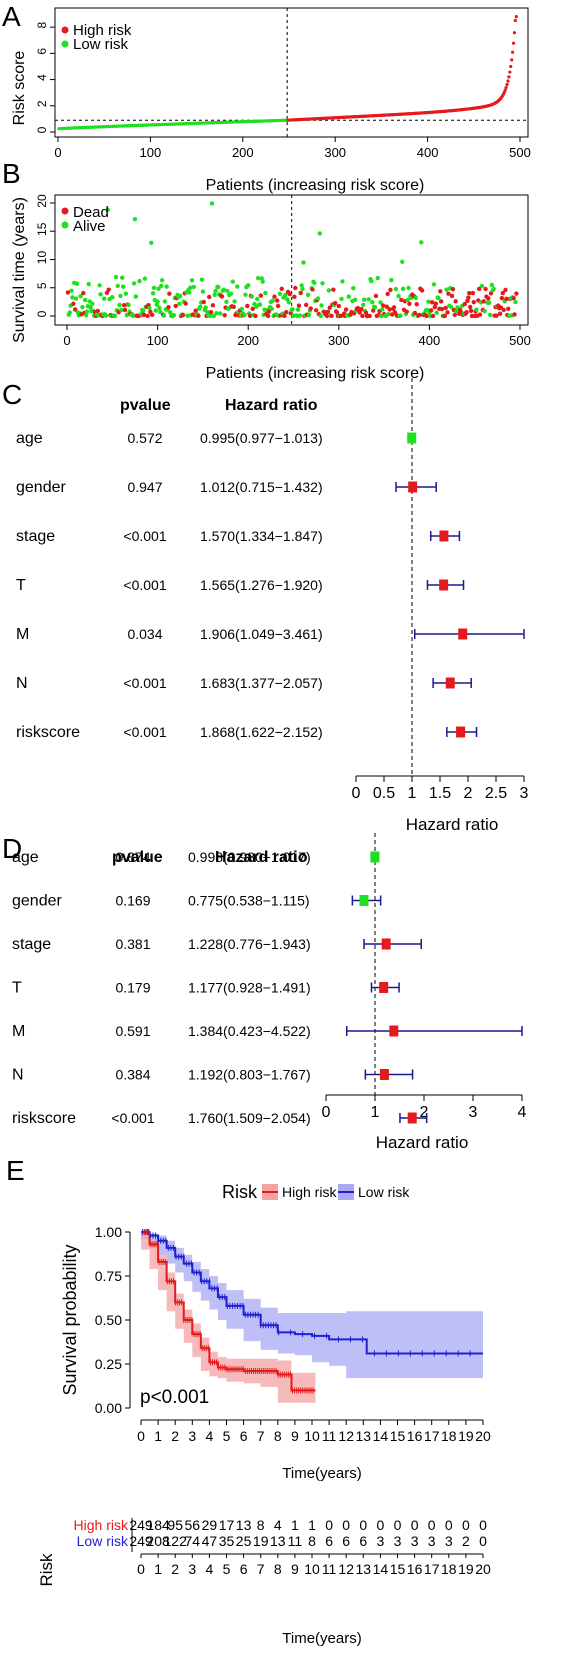 The width and height of the screenshot is (578, 1654). What do you see at coordinates (46, 1570) in the screenshot?
I see `panel-e-table-label: Risk` at bounding box center [46, 1570].